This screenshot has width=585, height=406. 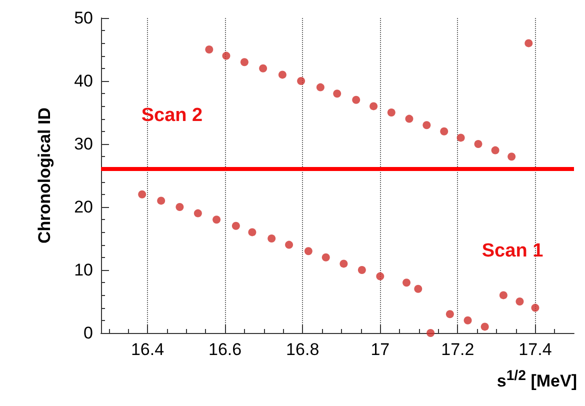 What do you see at coordinates (380, 349) in the screenshot?
I see `x-tick-label: 17` at bounding box center [380, 349].